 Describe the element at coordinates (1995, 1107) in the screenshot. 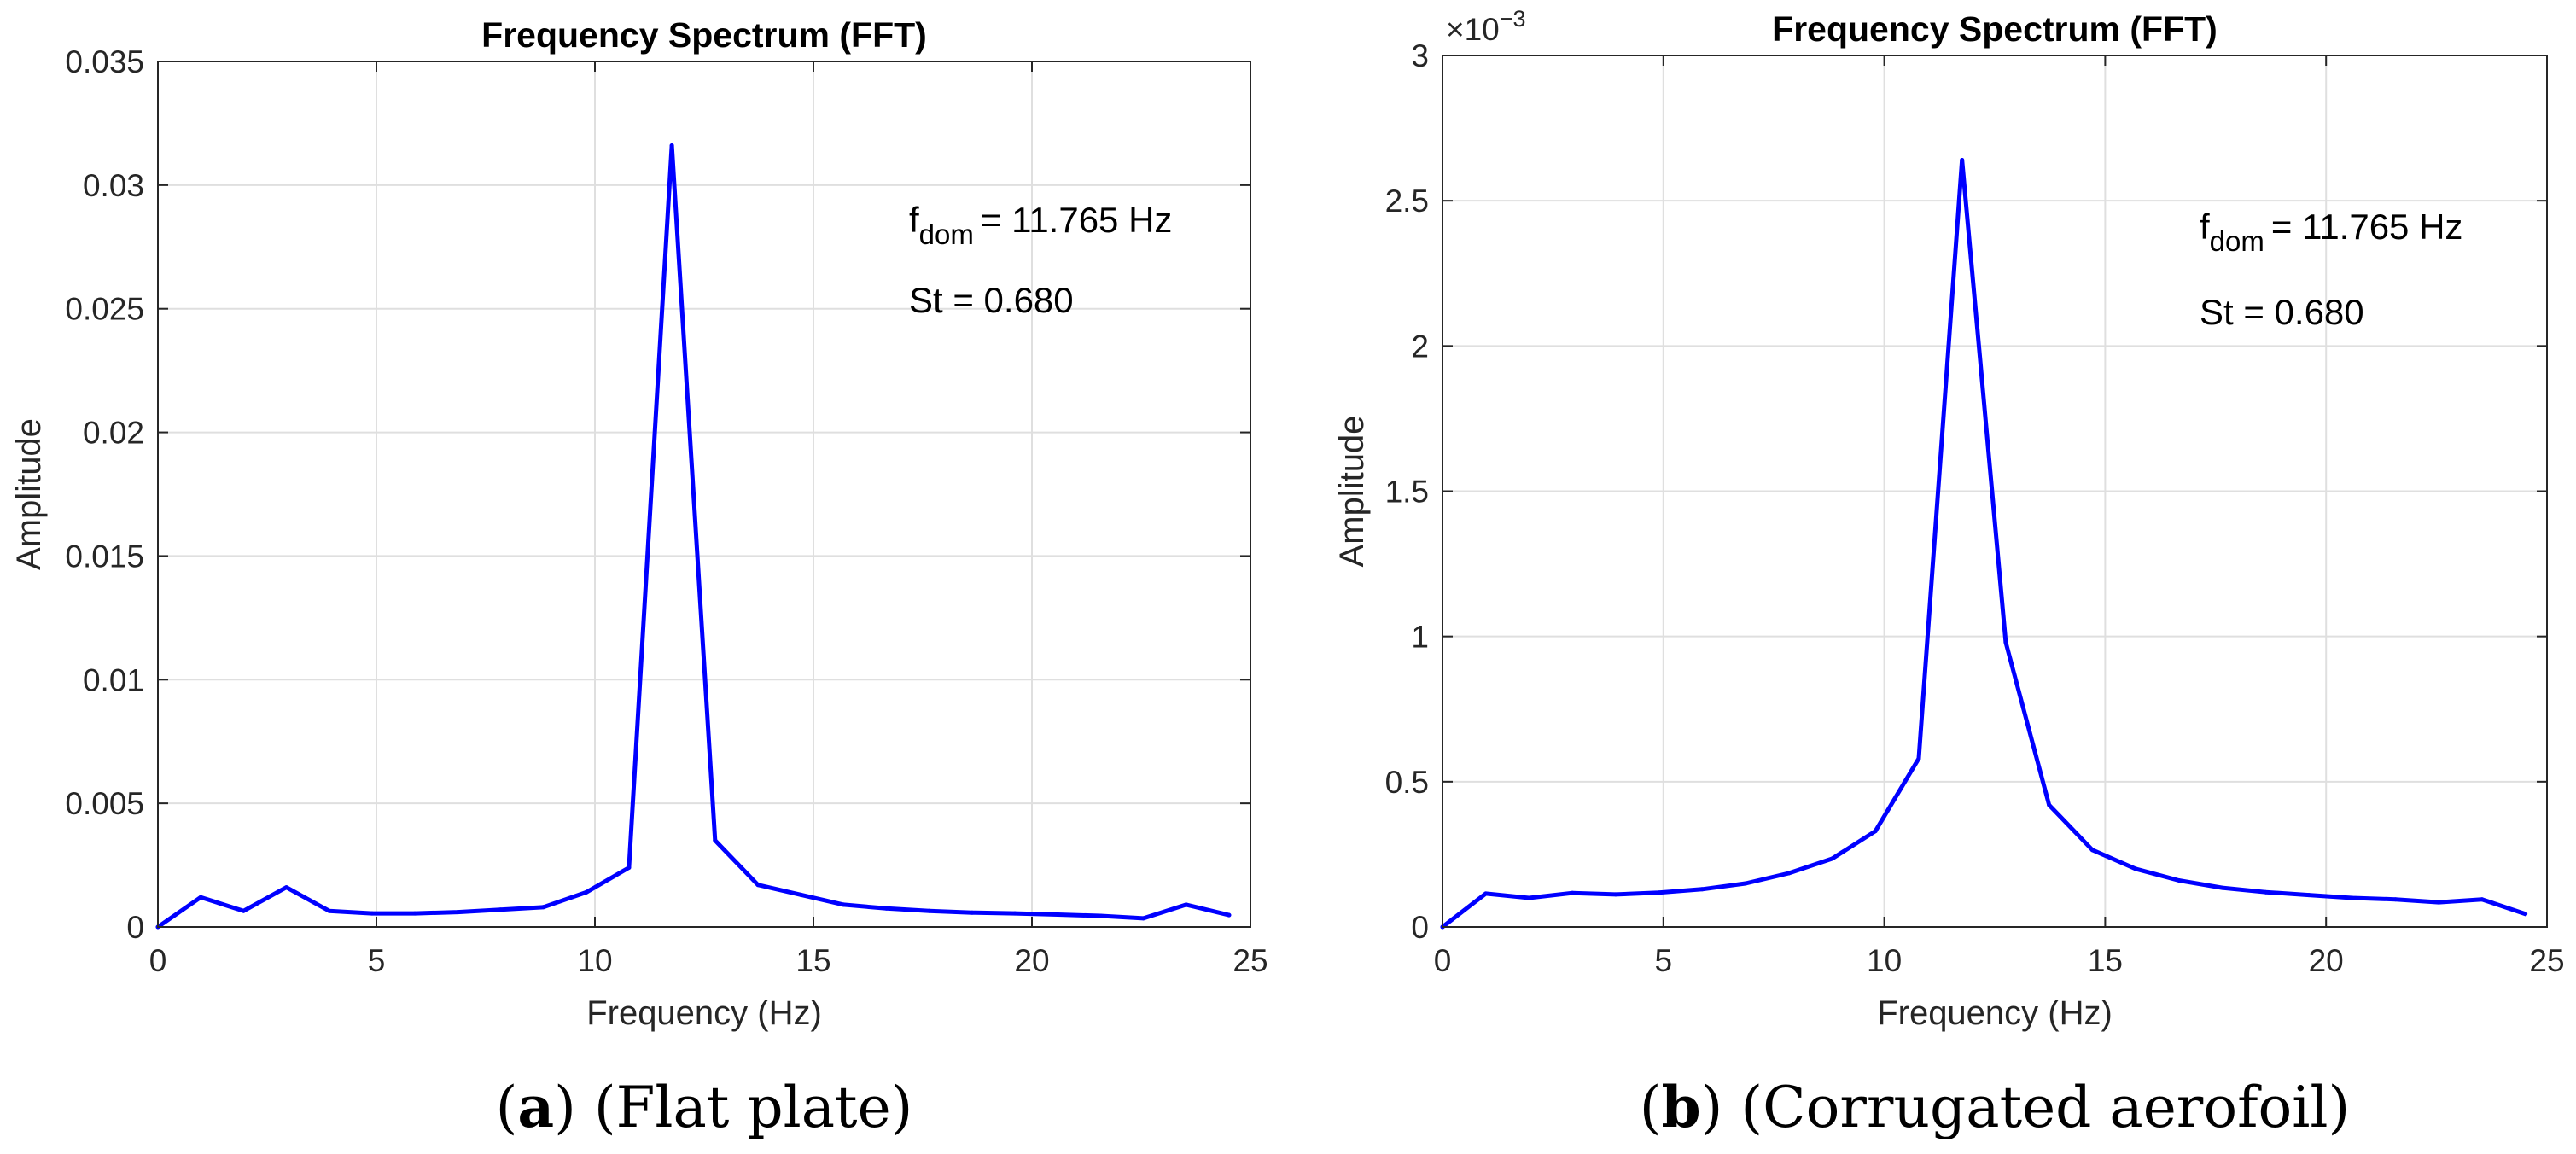

I see `subfigure-caption: (b) (Corrugated aerofoil)` at that location.